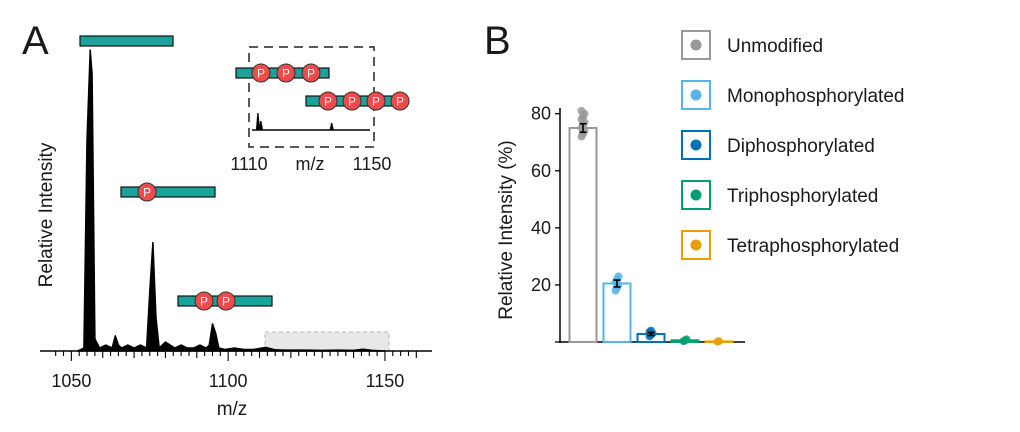 This screenshot has height=432, width=1020. I want to click on bar-unmodified, so click(583, 234).